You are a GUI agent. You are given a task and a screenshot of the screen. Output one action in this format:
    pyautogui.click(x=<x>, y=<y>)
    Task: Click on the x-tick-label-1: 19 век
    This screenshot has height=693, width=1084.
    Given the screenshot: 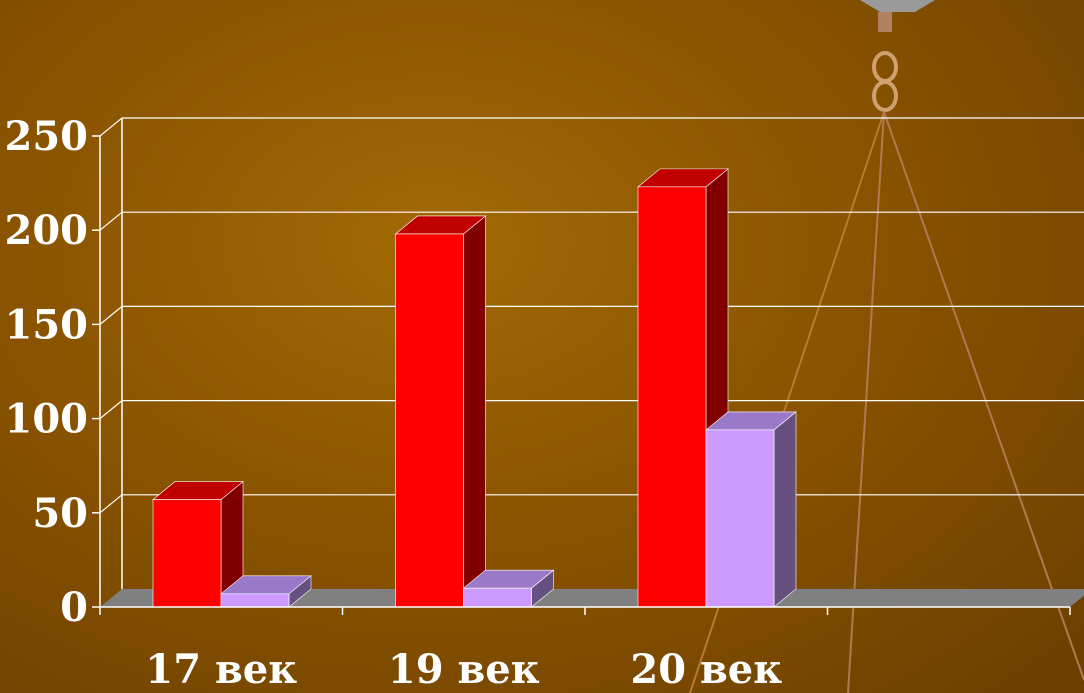 What is the action you would take?
    pyautogui.click(x=464, y=669)
    